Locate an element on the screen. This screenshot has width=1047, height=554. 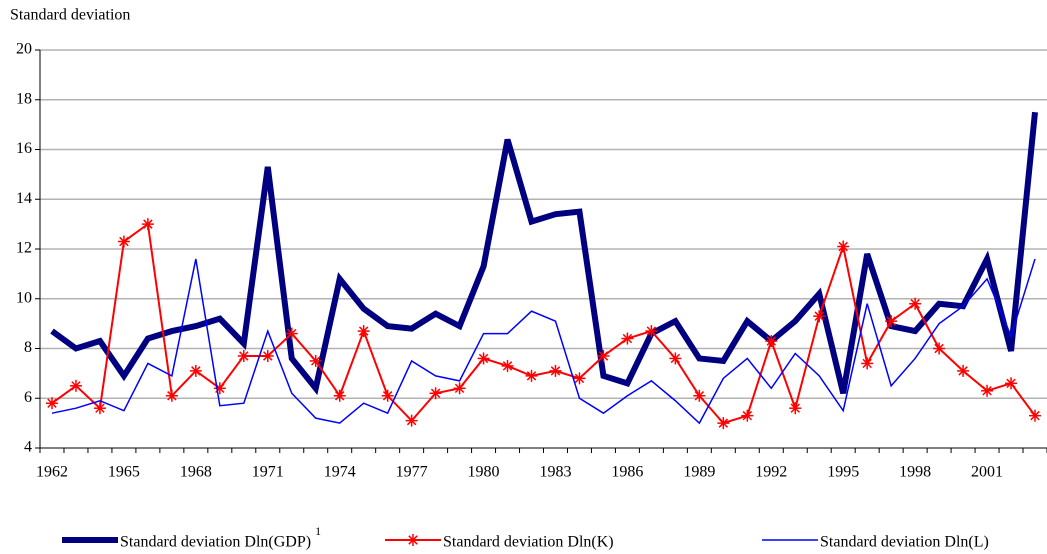
x-tick-label: 1989 is located at coordinates (699, 472).